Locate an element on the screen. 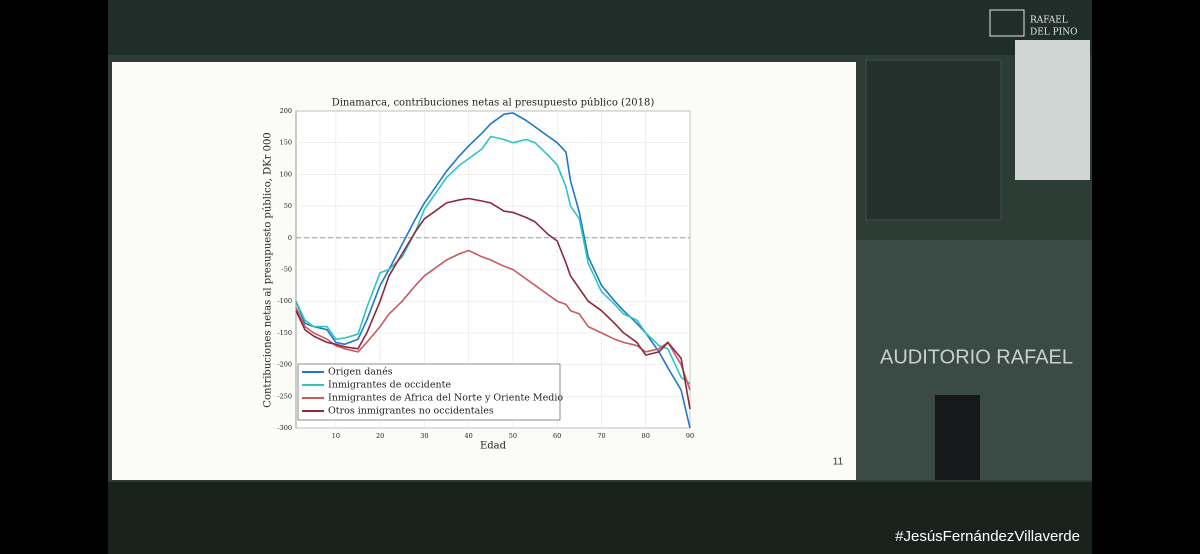 The height and width of the screenshot is (554, 1200). logo-line: DEL PINO is located at coordinates (1054, 33).